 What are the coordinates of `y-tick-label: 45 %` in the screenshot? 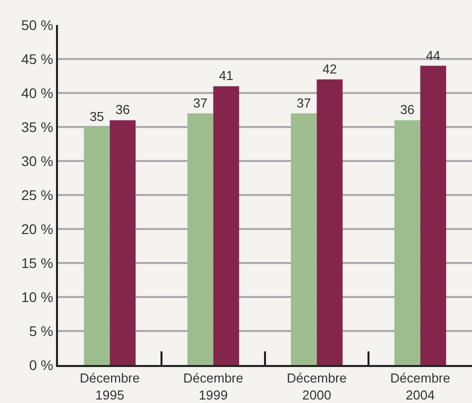 It's located at (37, 58).